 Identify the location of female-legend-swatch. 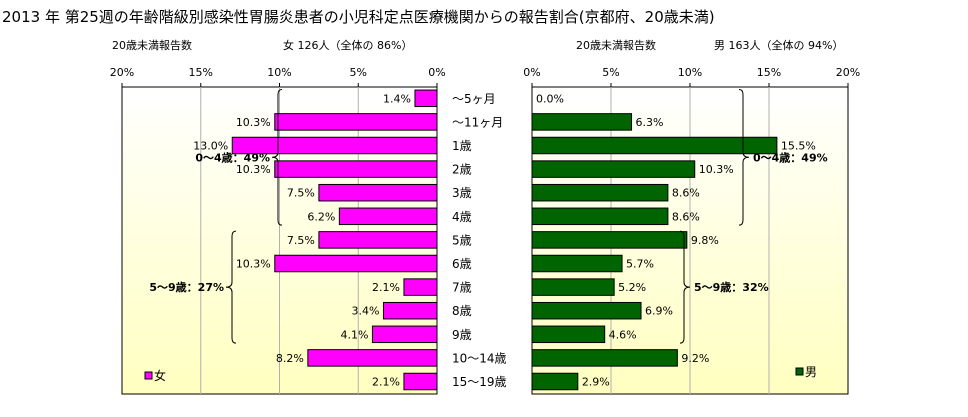
(148, 375).